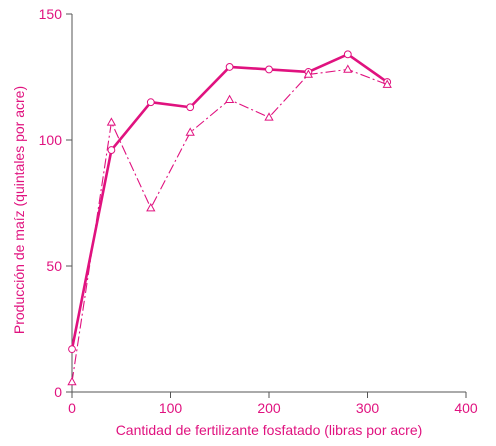  Describe the element at coordinates (51, 140) in the screenshot. I see `y-tick-label: 100` at that location.